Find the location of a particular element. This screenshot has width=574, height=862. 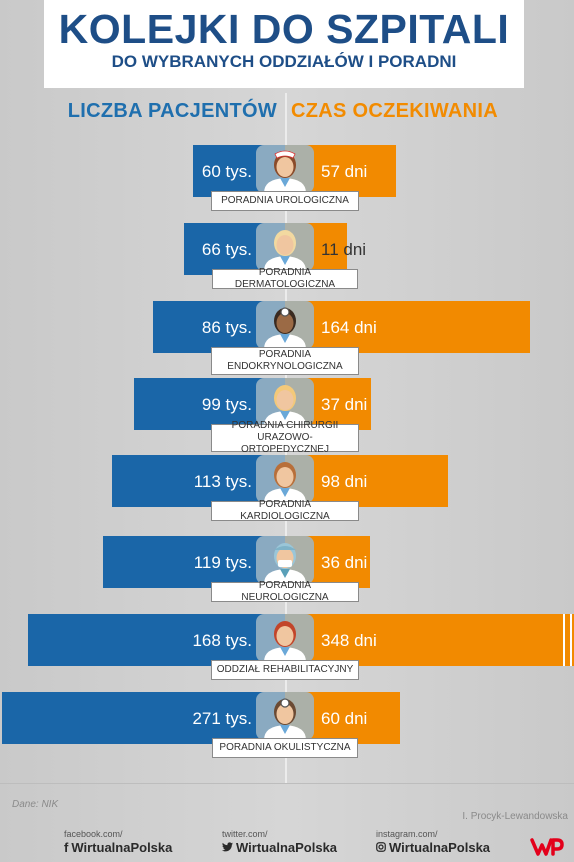

redhead-doctor-icon is located at coordinates (285, 638).